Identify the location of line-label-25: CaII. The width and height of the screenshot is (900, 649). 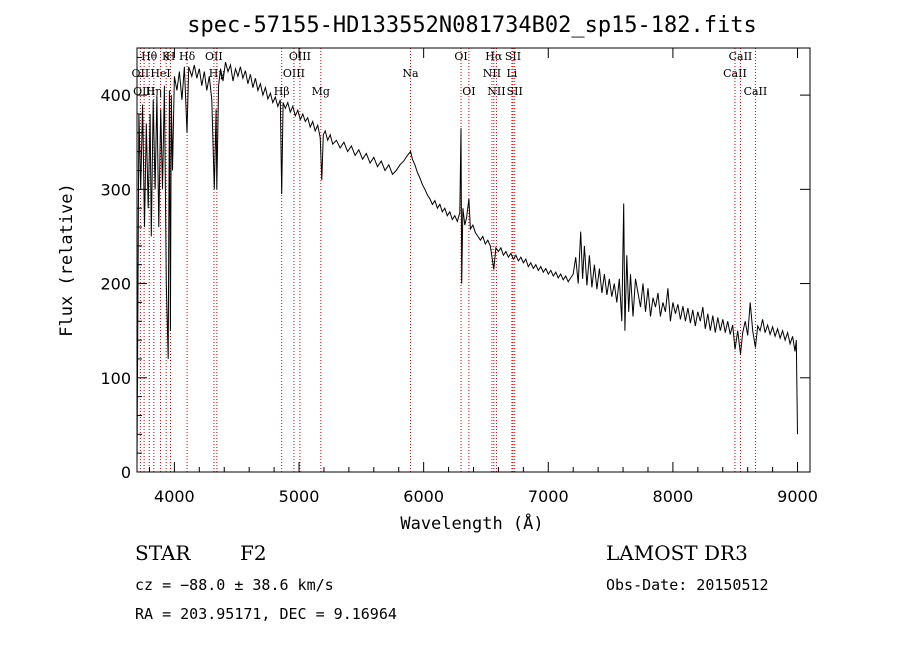
(756, 91).